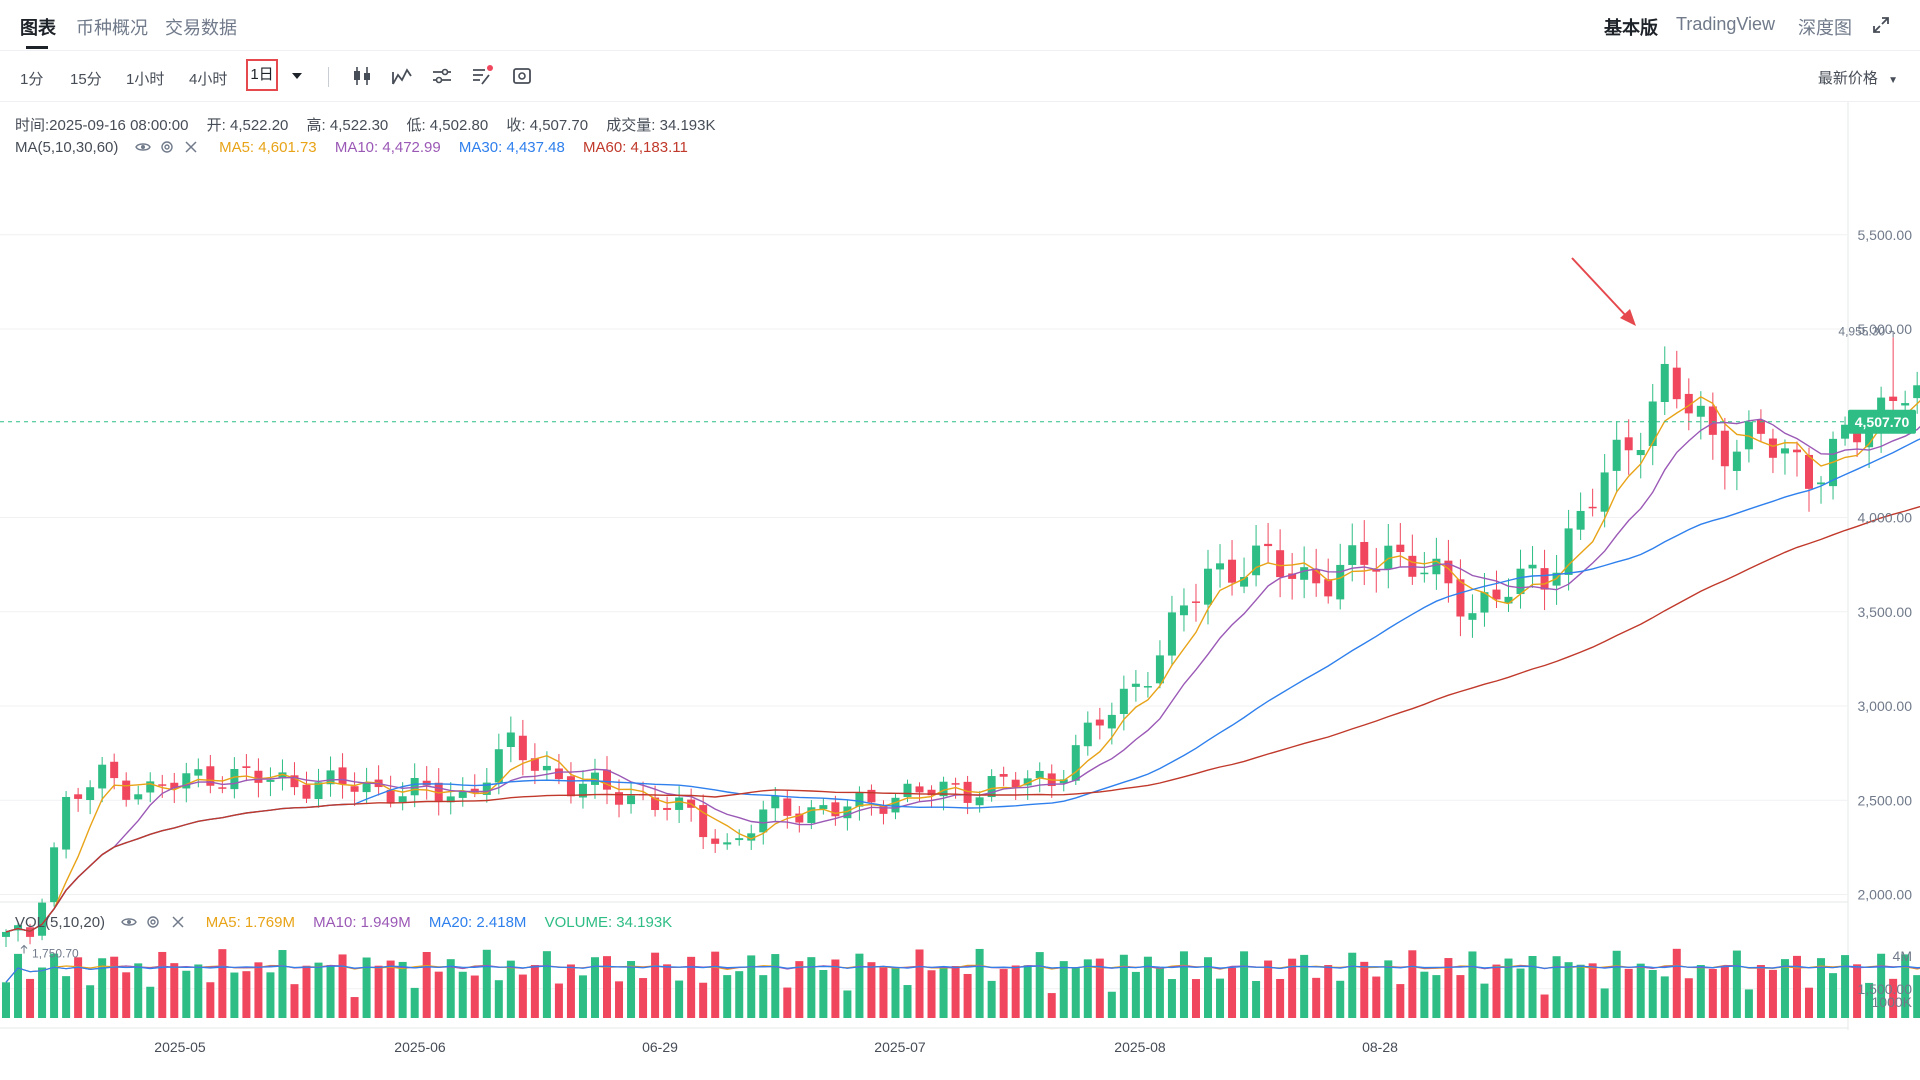 This screenshot has height=1080, width=1920. I want to click on vol-eye-icon, so click(129, 922).